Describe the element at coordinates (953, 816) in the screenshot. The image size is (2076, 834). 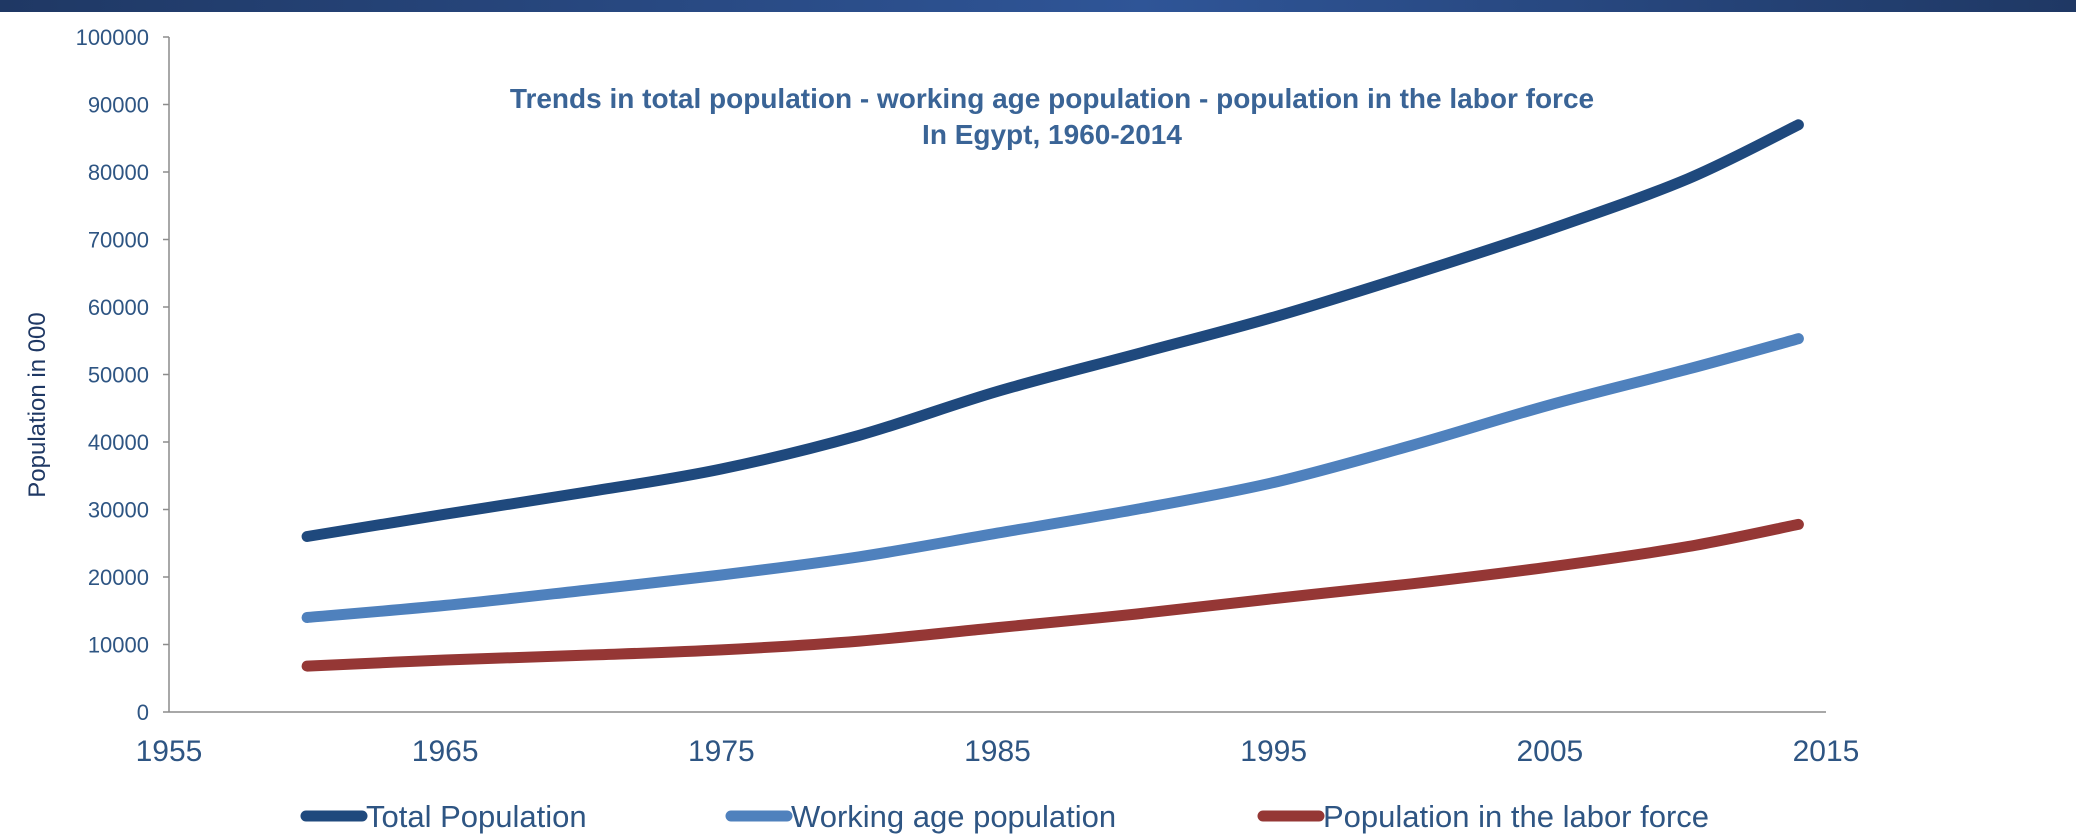
I see `legend-label: Working age population` at that location.